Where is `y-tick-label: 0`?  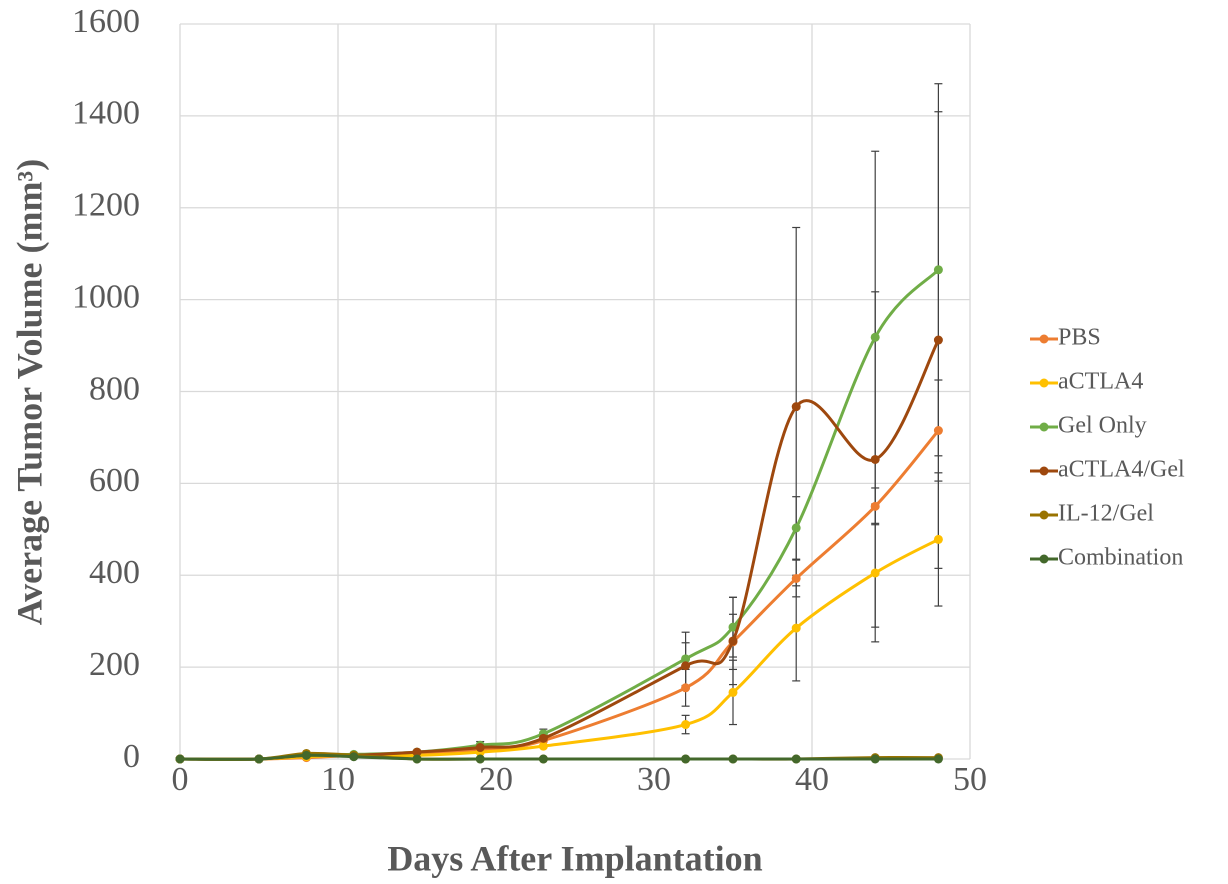 y-tick-label: 0 is located at coordinates (131, 756).